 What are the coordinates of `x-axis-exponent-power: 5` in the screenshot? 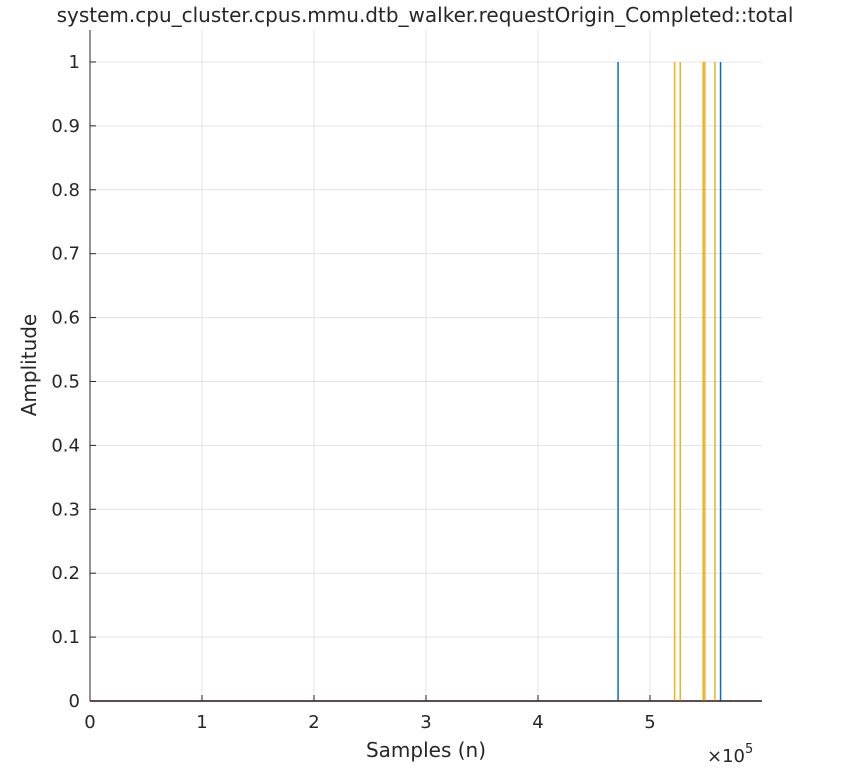 It's located at (749, 749).